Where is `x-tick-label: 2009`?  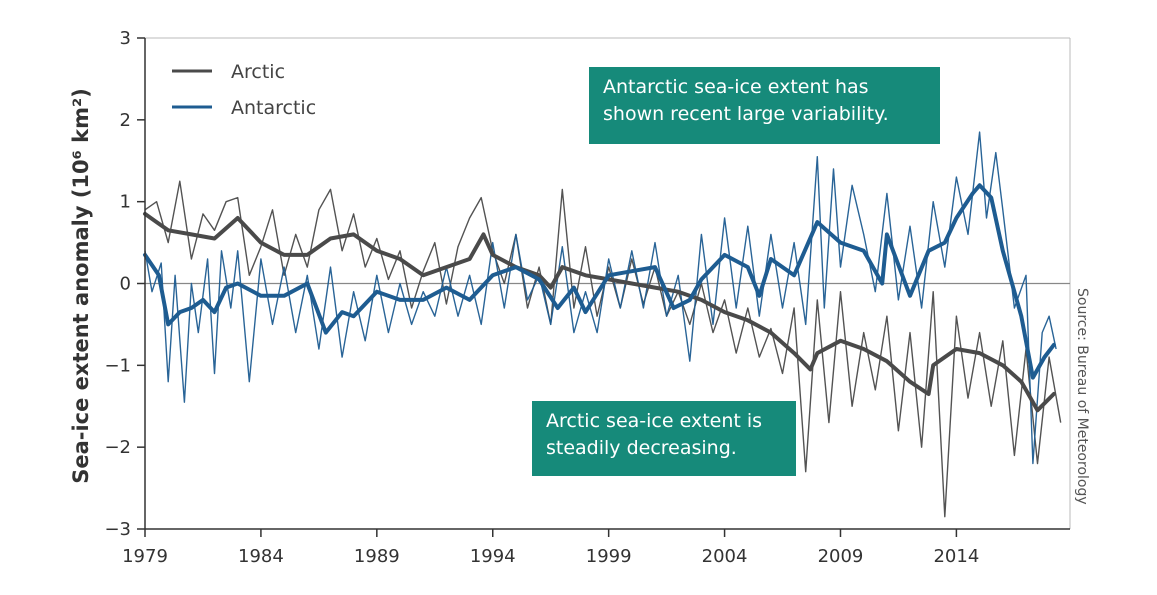
x-tick-label: 2009 is located at coordinates (841, 556).